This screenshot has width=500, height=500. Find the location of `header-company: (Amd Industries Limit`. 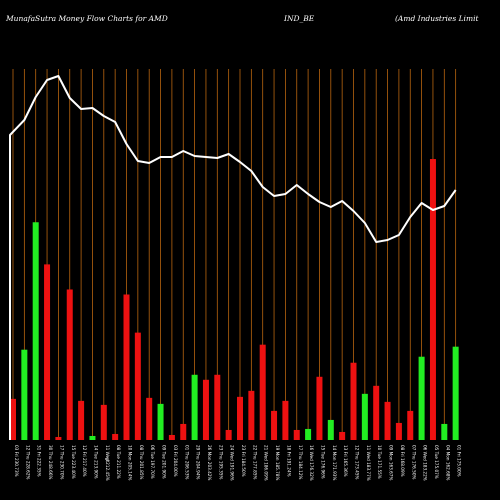

header-company: (Amd Industries Limit is located at coordinates (437, 18).